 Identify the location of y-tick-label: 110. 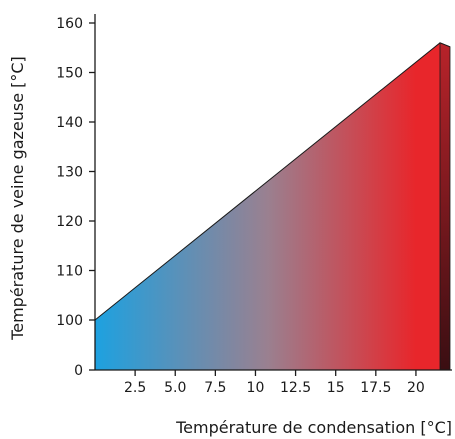
(69, 272).